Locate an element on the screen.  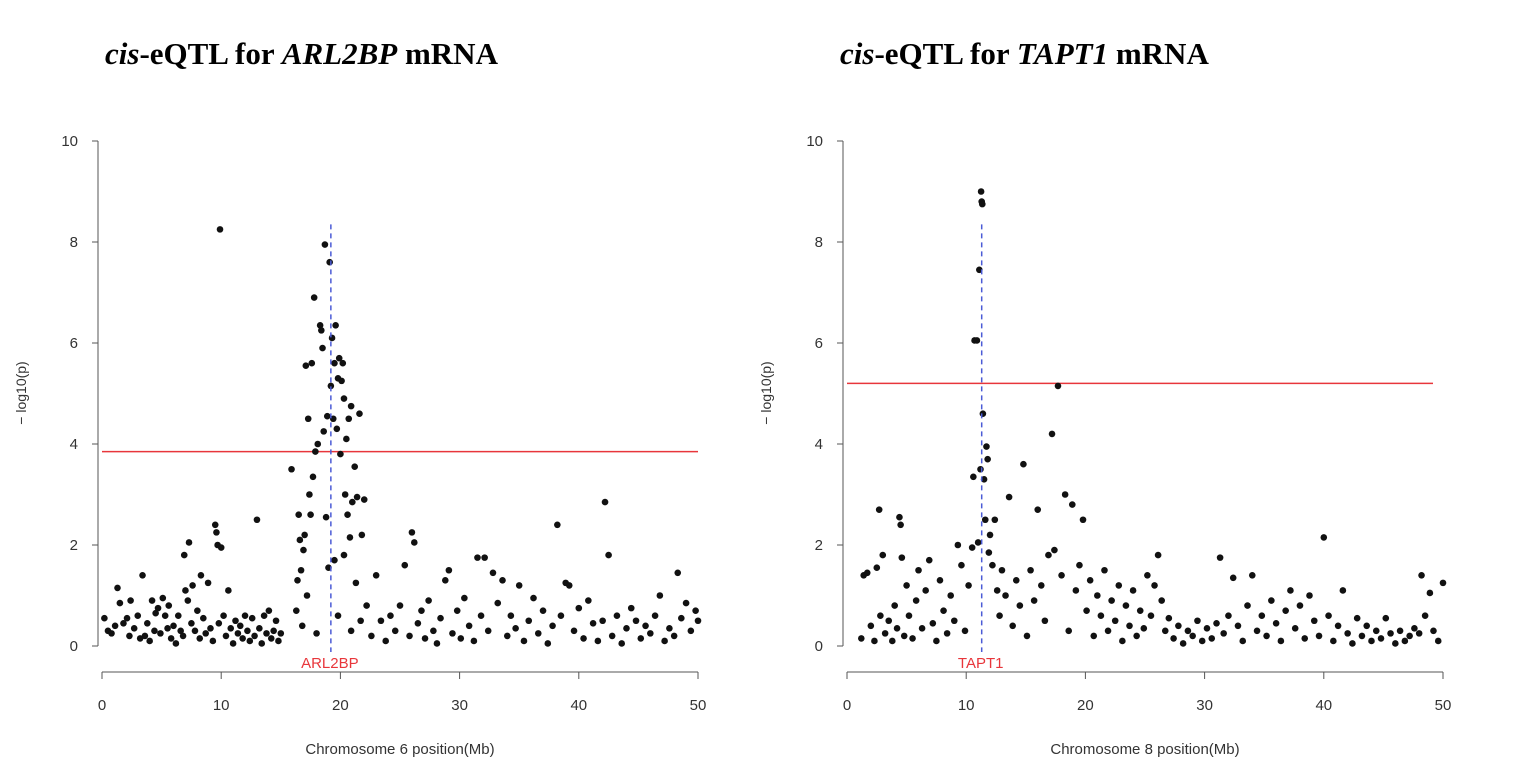
x-tick-label: 10 is located at coordinates (221, 705).